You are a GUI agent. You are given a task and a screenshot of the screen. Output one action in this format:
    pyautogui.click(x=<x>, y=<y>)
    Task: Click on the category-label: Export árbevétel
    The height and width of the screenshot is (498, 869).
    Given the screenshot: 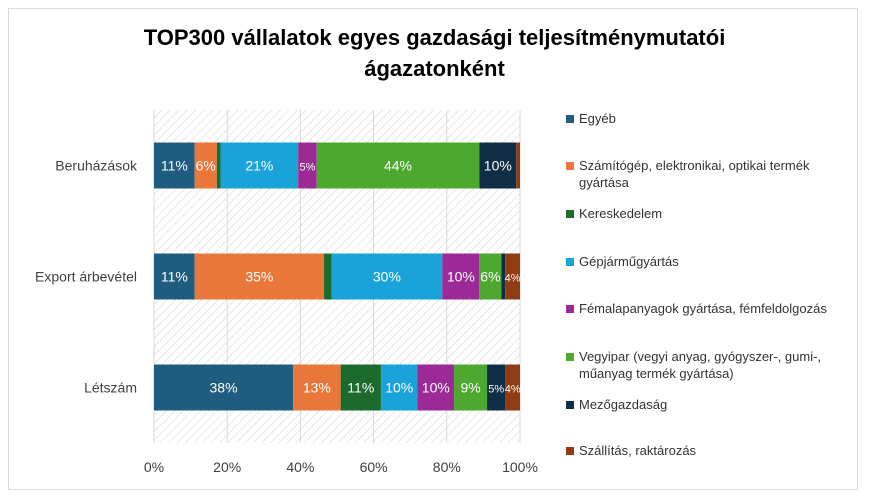 What is the action you would take?
    pyautogui.click(x=86, y=277)
    